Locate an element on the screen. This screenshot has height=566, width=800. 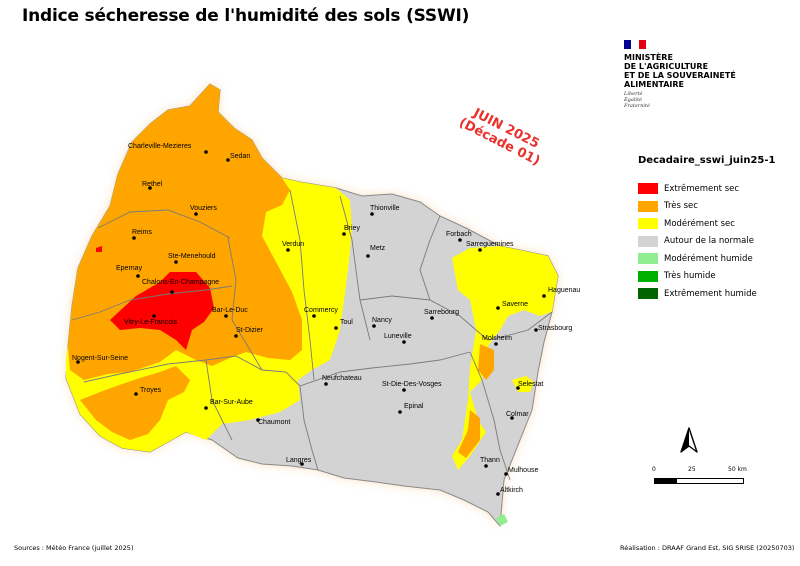
north-arrow-icon is located at coordinates (689, 440).